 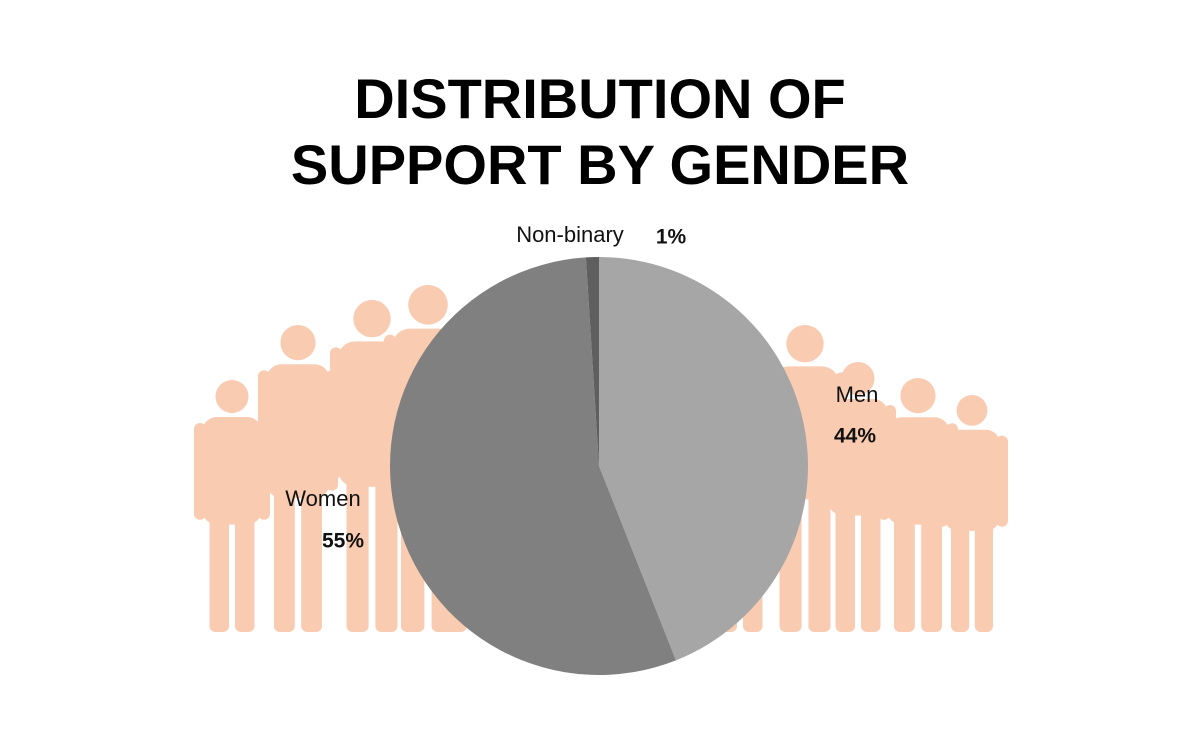 What do you see at coordinates (857, 394) in the screenshot?
I see `slice-label: Men` at bounding box center [857, 394].